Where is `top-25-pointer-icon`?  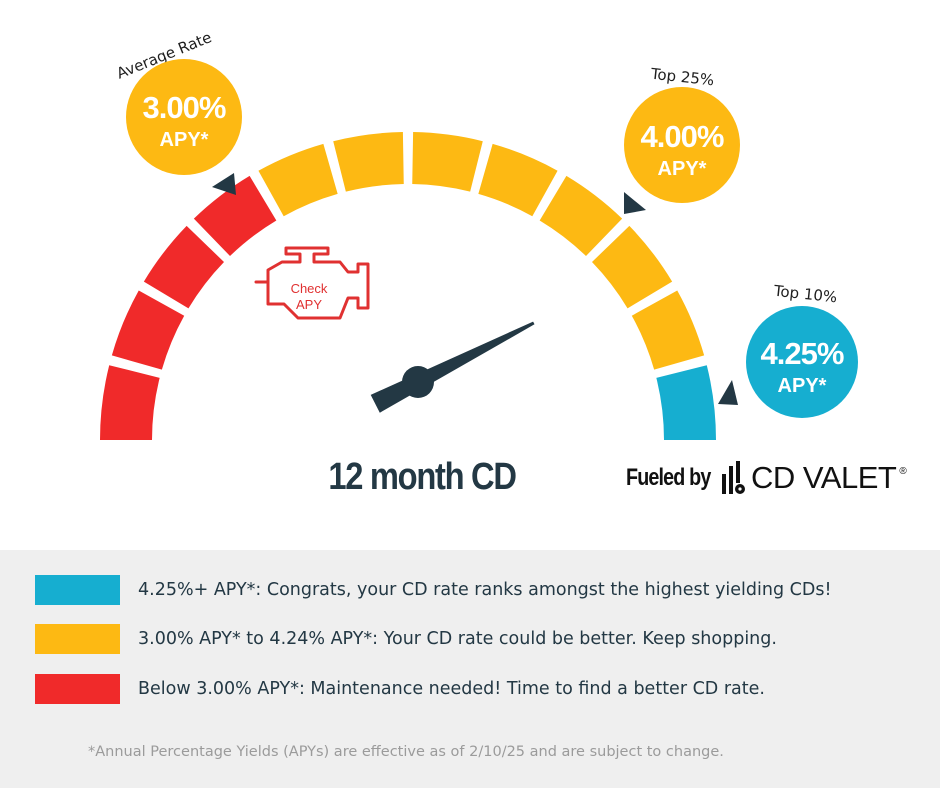 top-25-pointer-icon is located at coordinates (635, 203).